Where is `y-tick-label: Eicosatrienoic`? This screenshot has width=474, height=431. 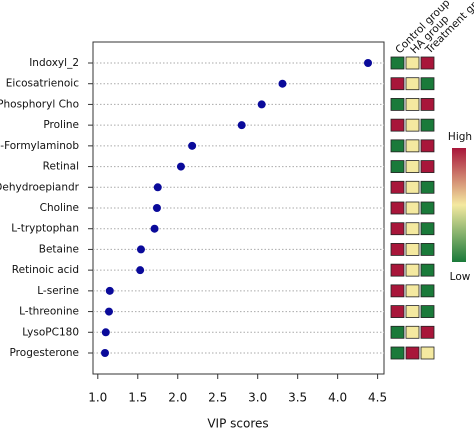 y-tick-label: Eicosatrienoic is located at coordinates (42, 84).